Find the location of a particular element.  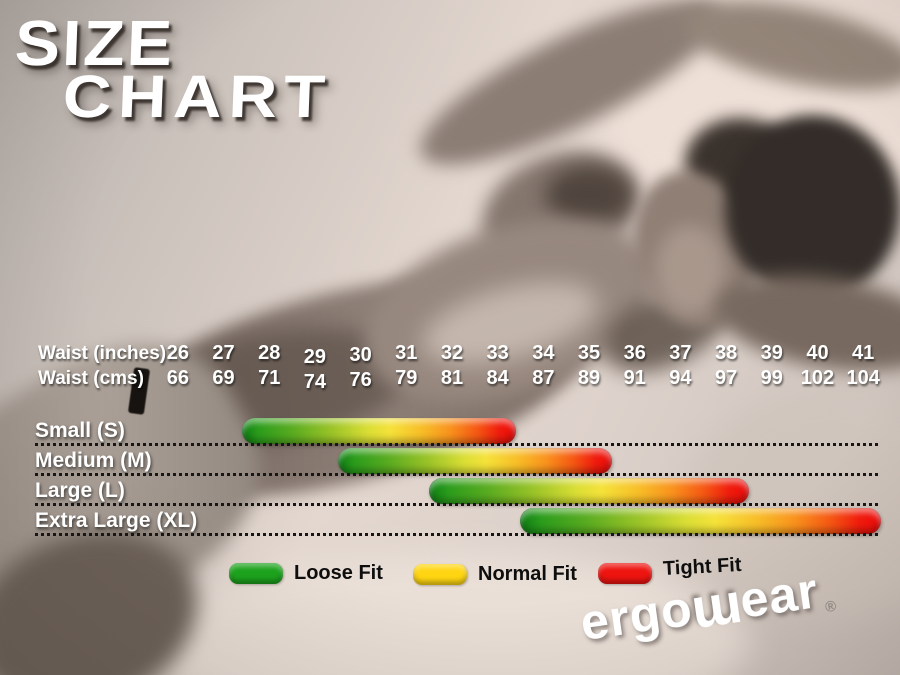

waist-inches-value: 28 is located at coordinates (269, 353).